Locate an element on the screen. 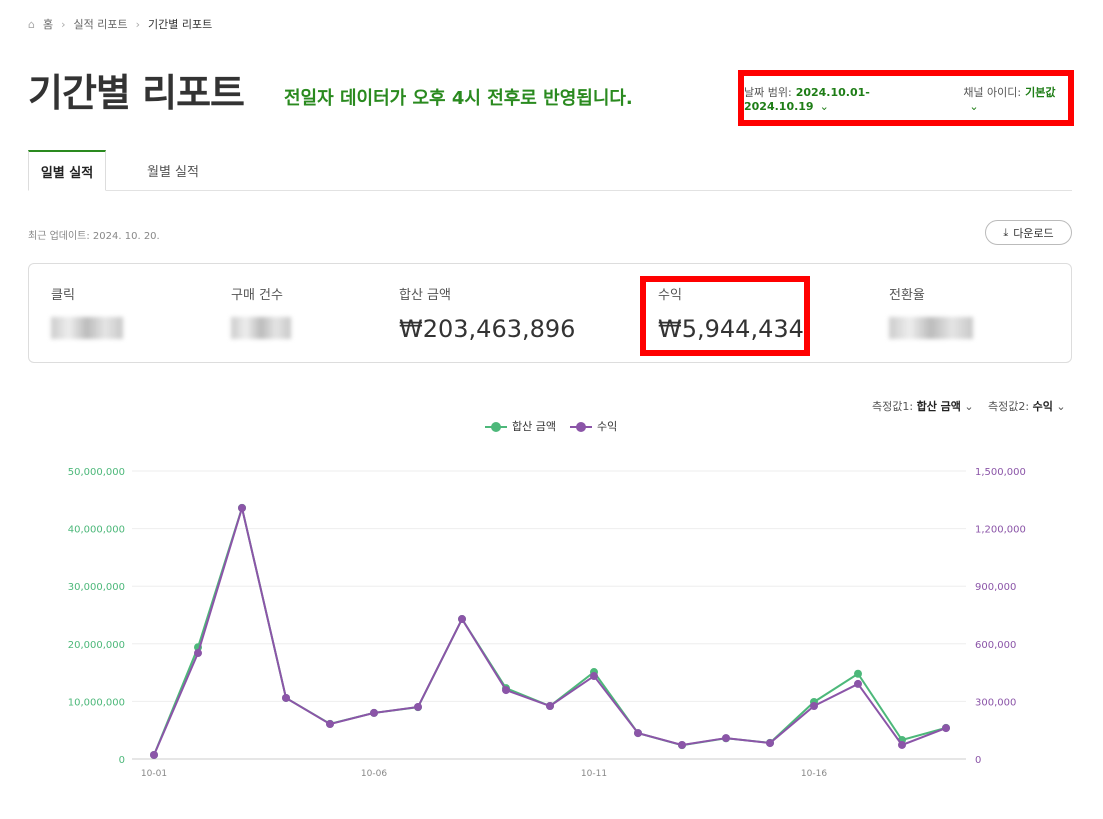 This screenshot has width=1103, height=819. metric-label: 합산 금액 is located at coordinates (425, 295).